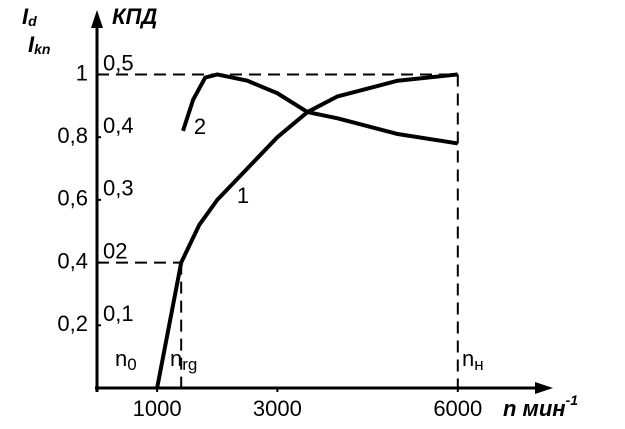 Image resolution: width=625 pixels, height=429 pixels. I want to click on y-label-denominator-sub: kn, so click(42, 49).